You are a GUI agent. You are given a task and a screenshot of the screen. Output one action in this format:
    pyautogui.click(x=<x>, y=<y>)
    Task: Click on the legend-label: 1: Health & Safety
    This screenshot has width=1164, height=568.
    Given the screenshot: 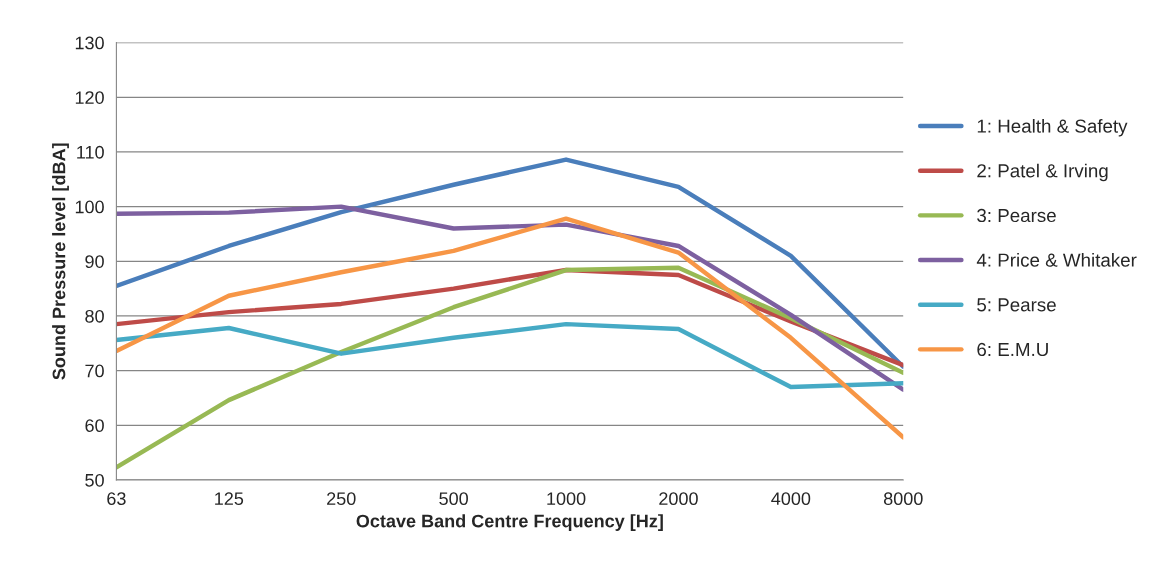 What is the action you would take?
    pyautogui.click(x=1052, y=128)
    